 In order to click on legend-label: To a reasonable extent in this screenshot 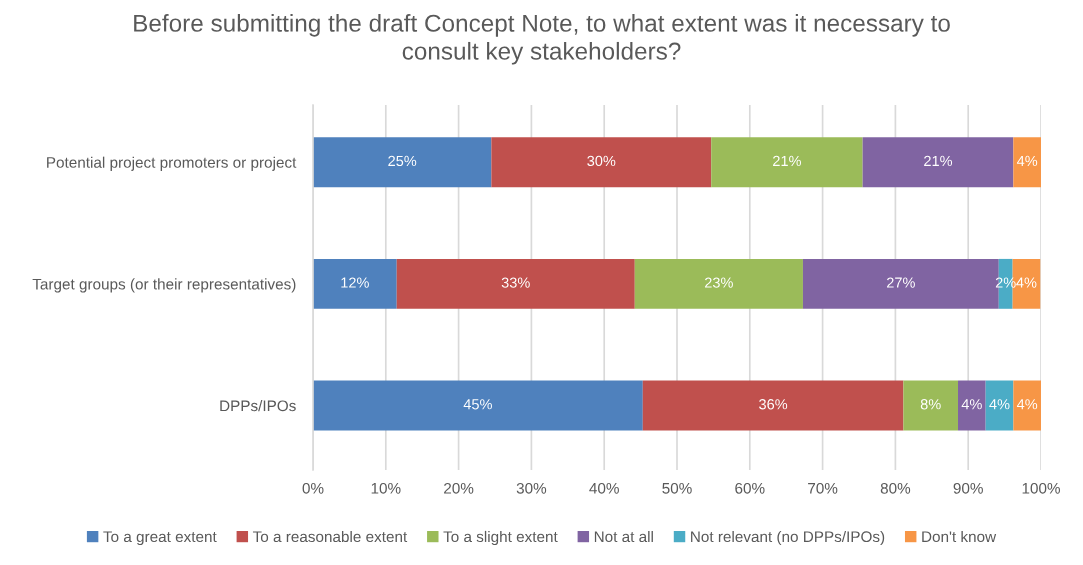, I will do `click(330, 536)`.